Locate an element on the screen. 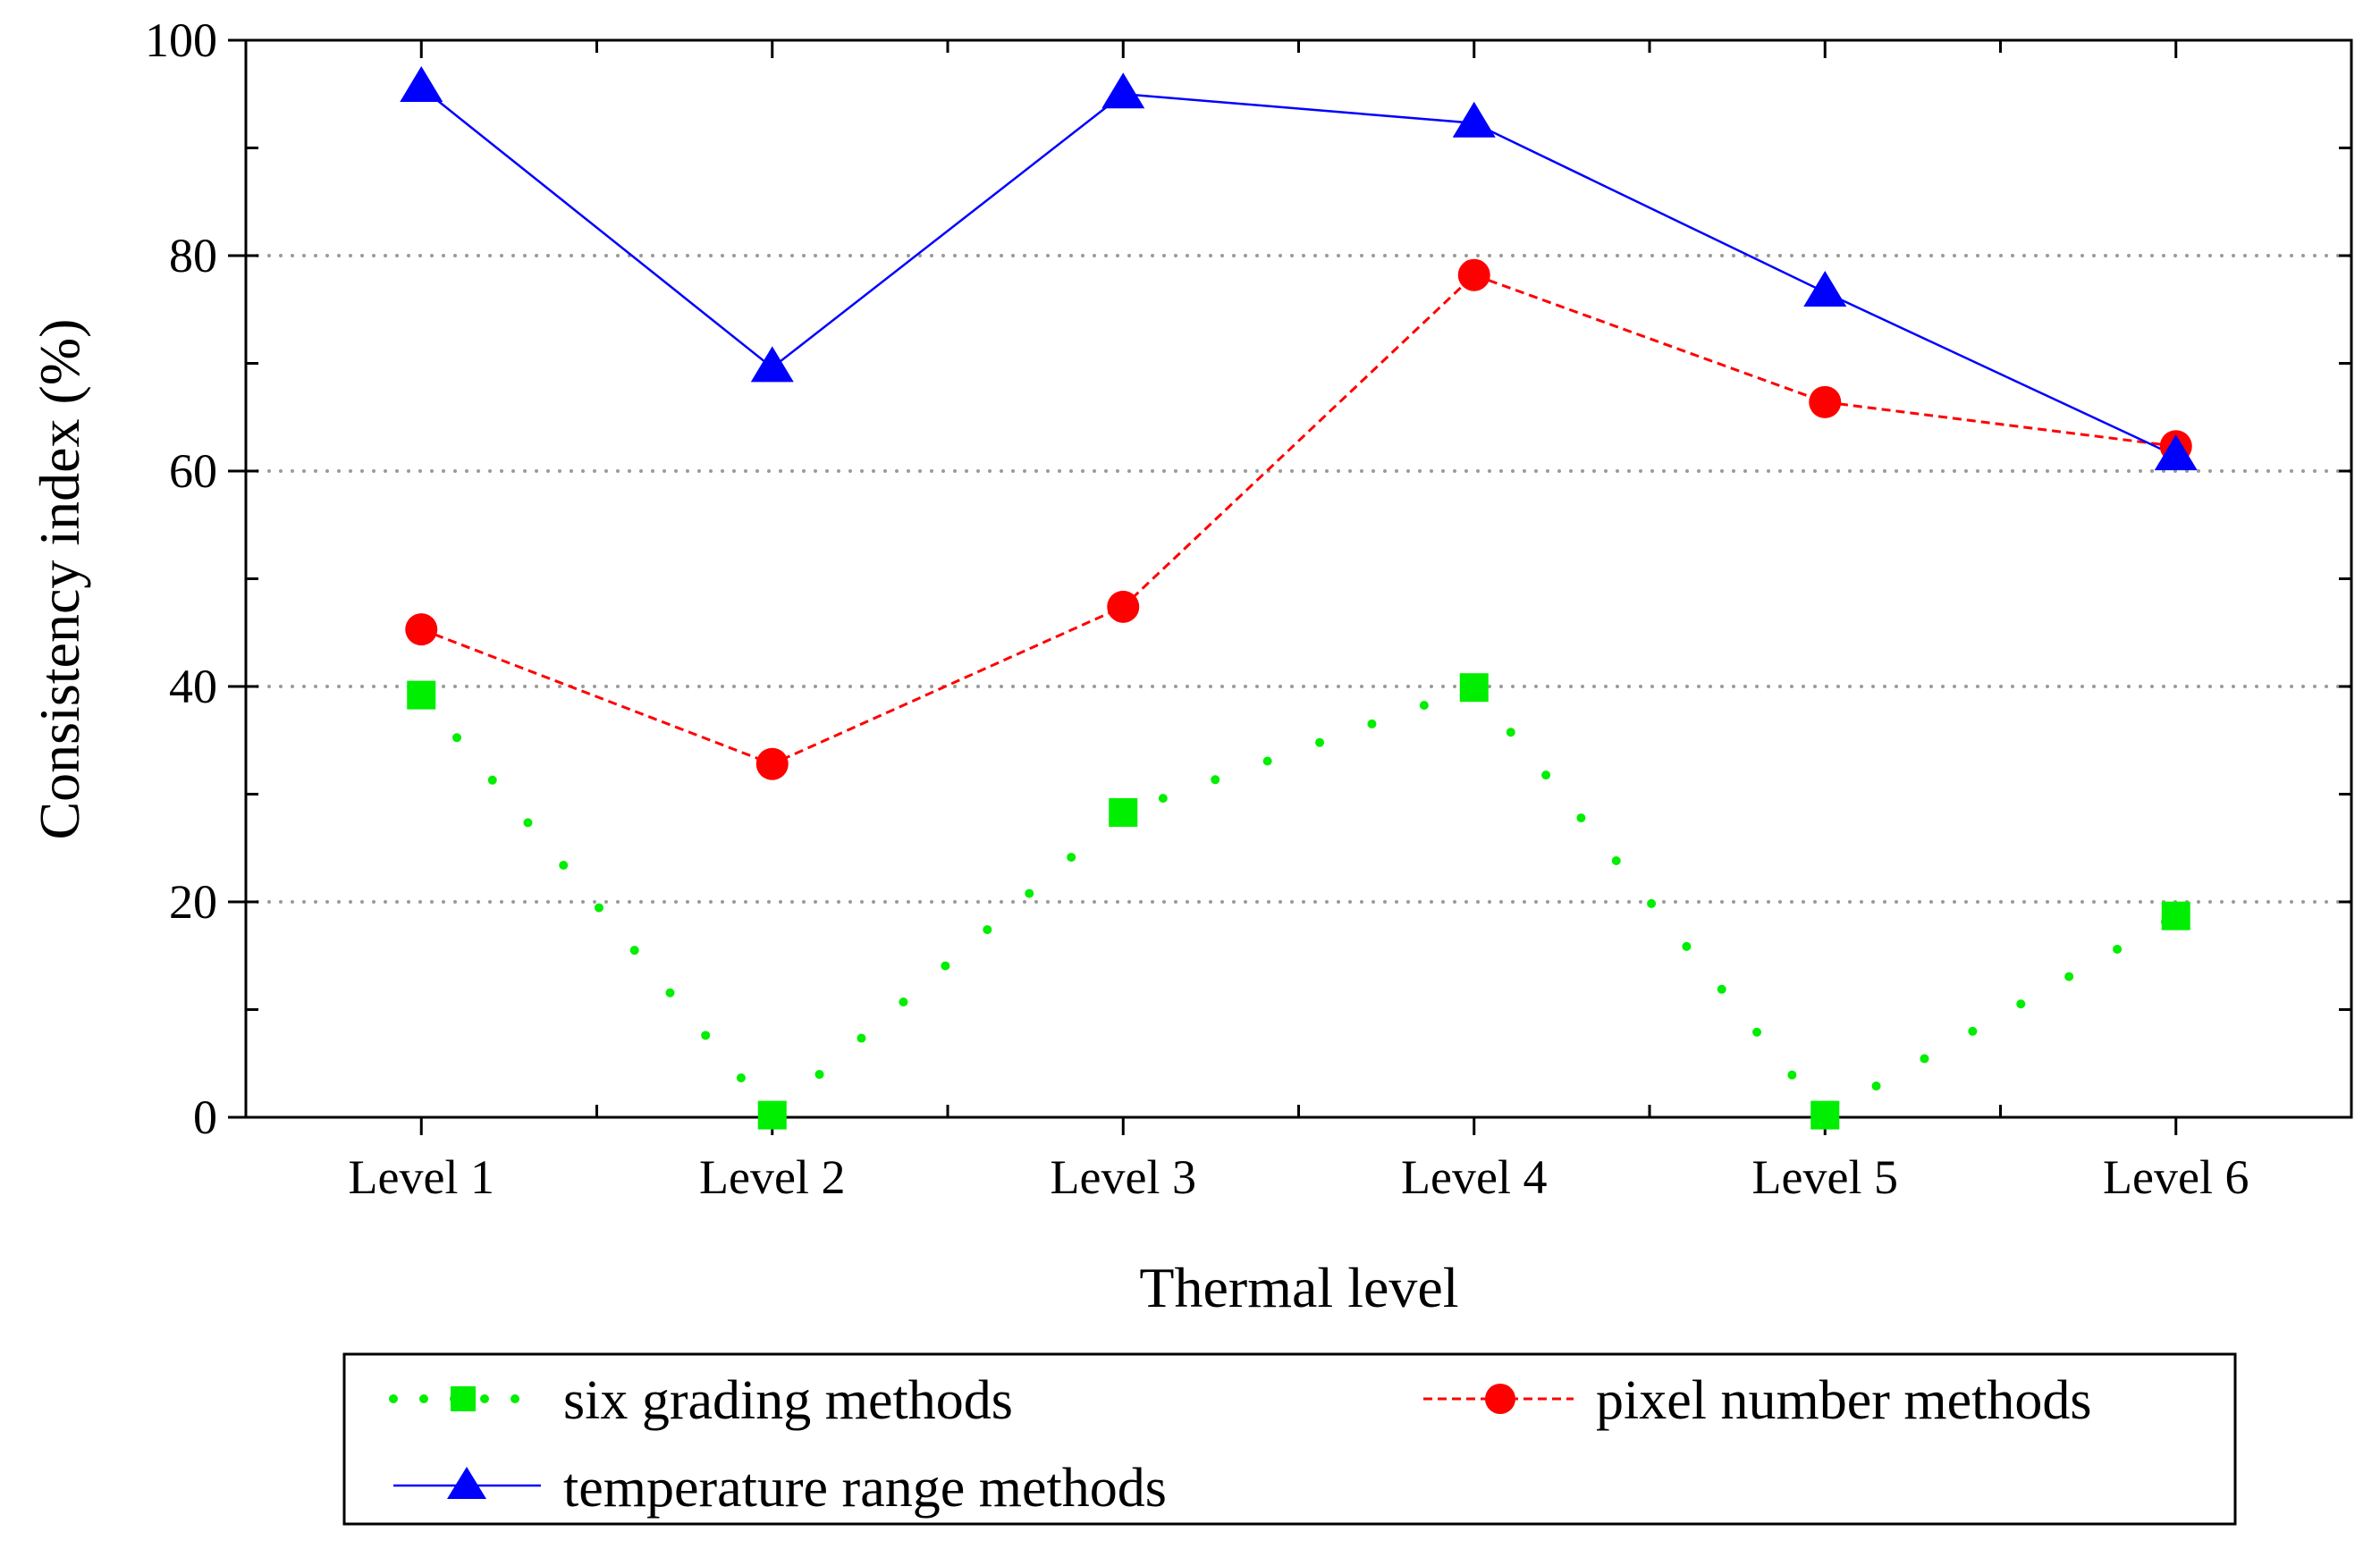  x-tick-label-level-3: Level 3 is located at coordinates (1124, 1177).